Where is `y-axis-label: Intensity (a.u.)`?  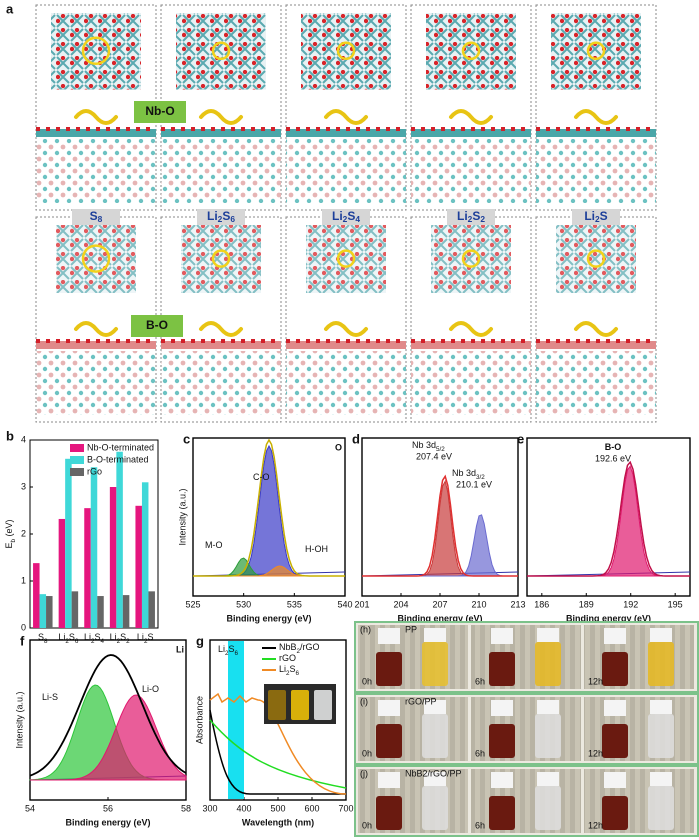
y-axis-label: Intensity (a.u.) is located at coordinates (19, 719).